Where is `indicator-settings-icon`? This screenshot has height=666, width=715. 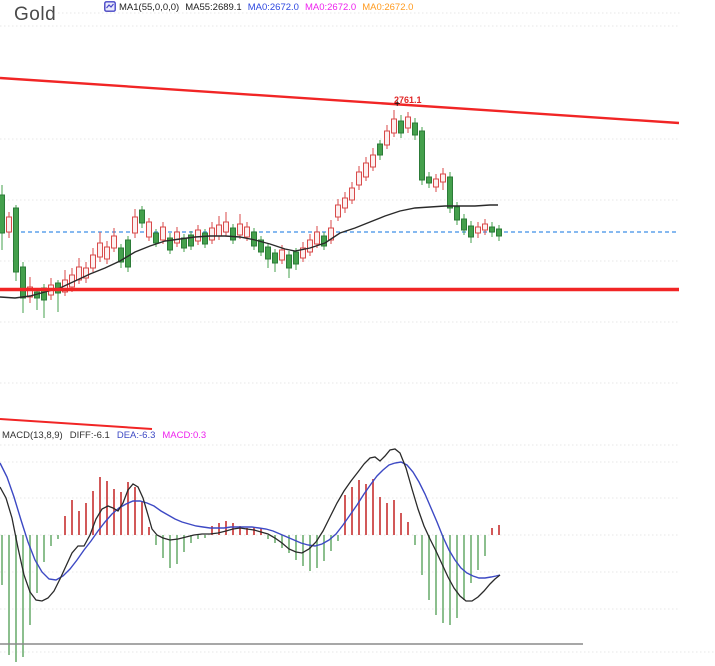
indicator-settings-icon is located at coordinates (110, 6).